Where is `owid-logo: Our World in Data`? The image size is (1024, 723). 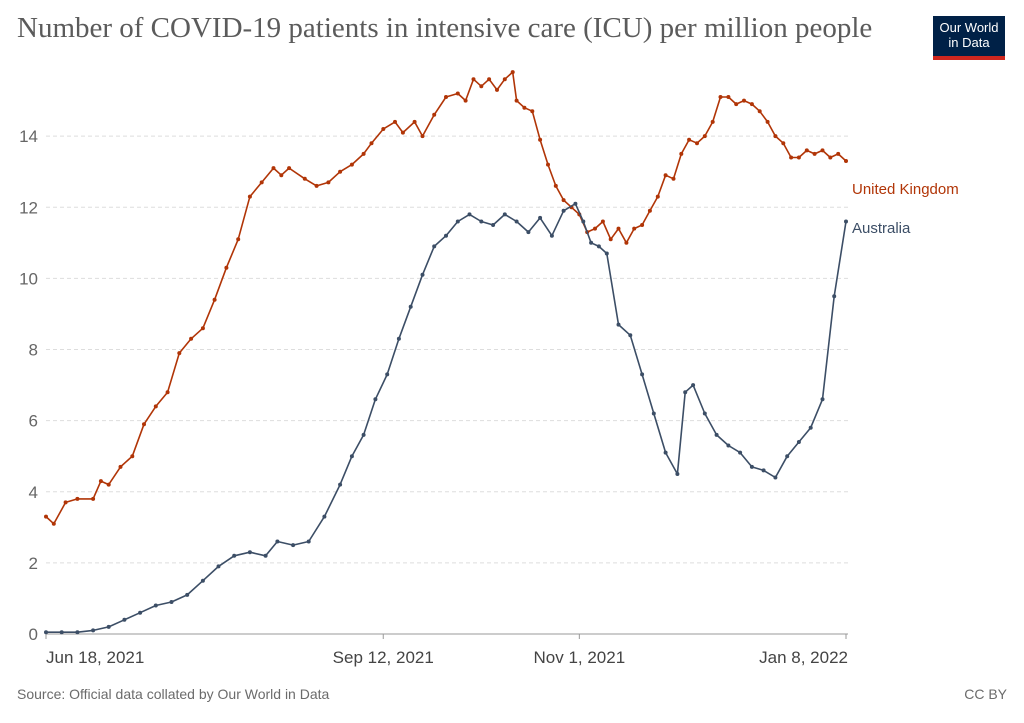 owid-logo: Our World in Data is located at coordinates (969, 38).